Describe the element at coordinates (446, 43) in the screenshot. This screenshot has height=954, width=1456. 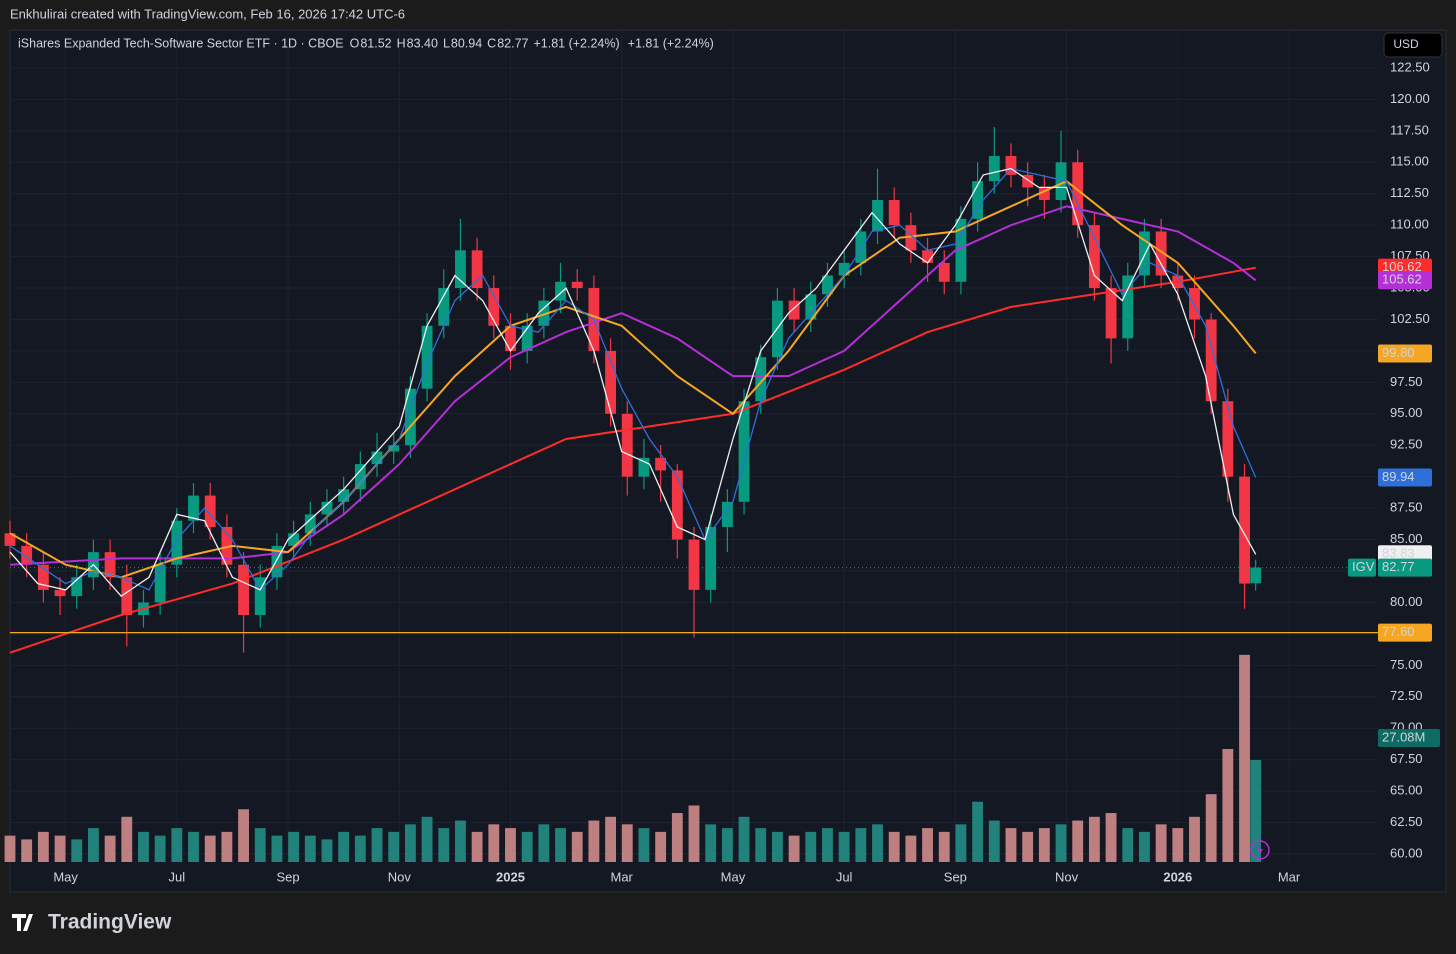
I see `legend-key: L` at that location.